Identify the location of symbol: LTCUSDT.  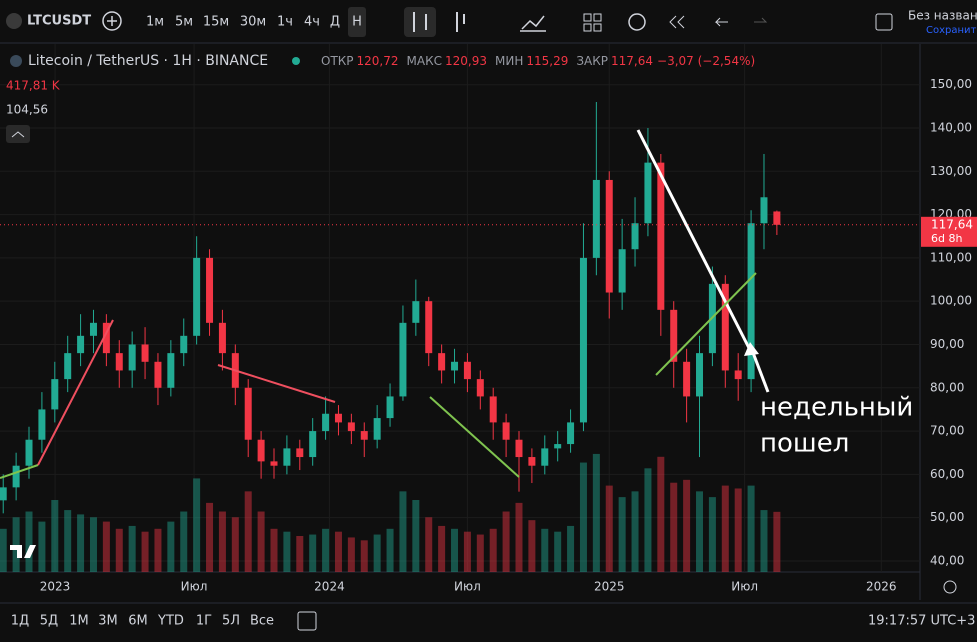
(59, 21).